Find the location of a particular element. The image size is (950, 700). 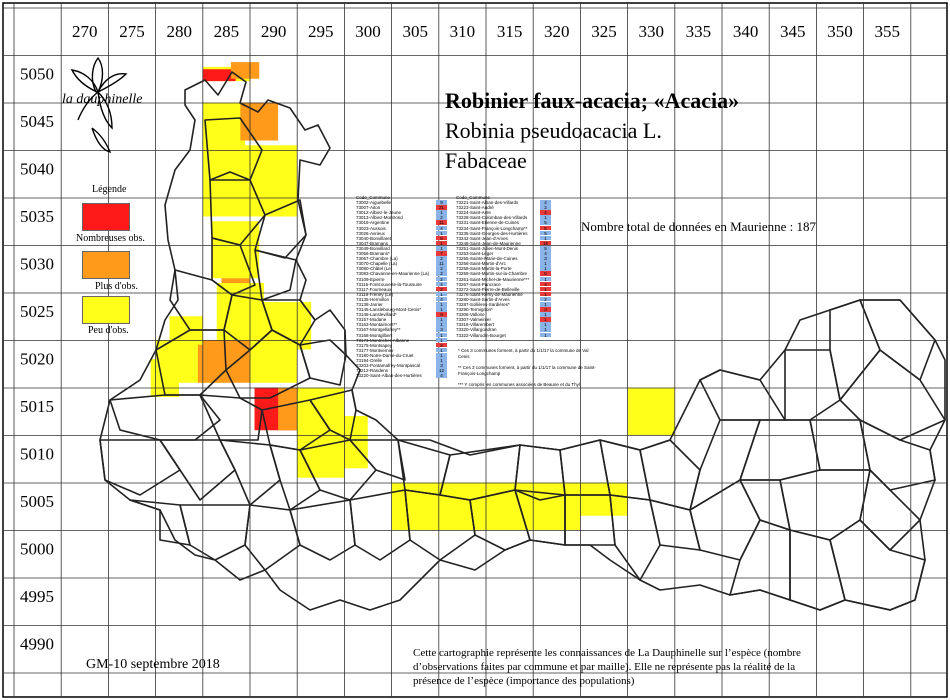

commune-name: 73235-Saint-Georges-des-Hurtières is located at coordinates (492, 233).